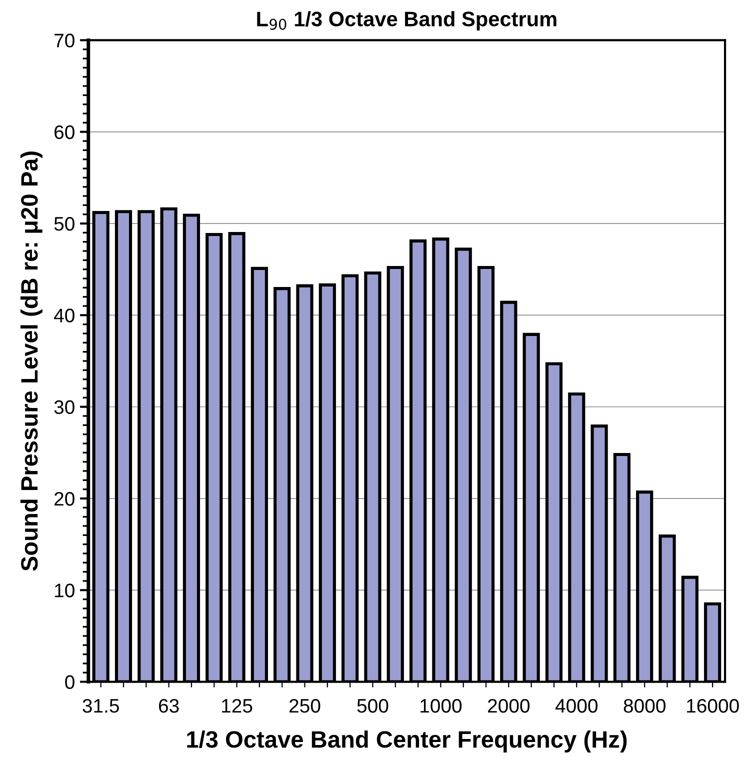 Image resolution: width=749 pixels, height=773 pixels. What do you see at coordinates (406, 21) in the screenshot?
I see `chart-title: L$_{90}$ 1/3 Octave Band Spectrum` at bounding box center [406, 21].